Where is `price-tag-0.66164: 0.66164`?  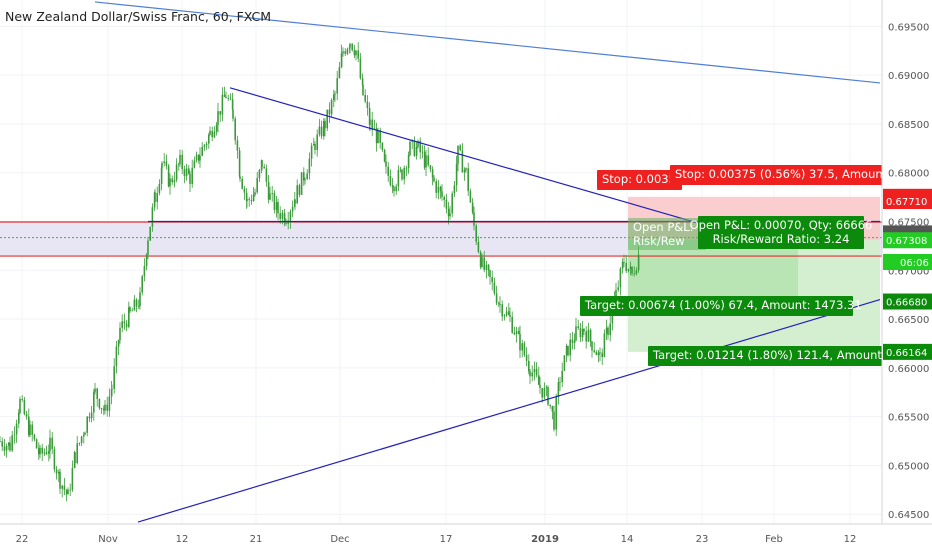
price-tag-0.66164: 0.66164 is located at coordinates (907, 351).